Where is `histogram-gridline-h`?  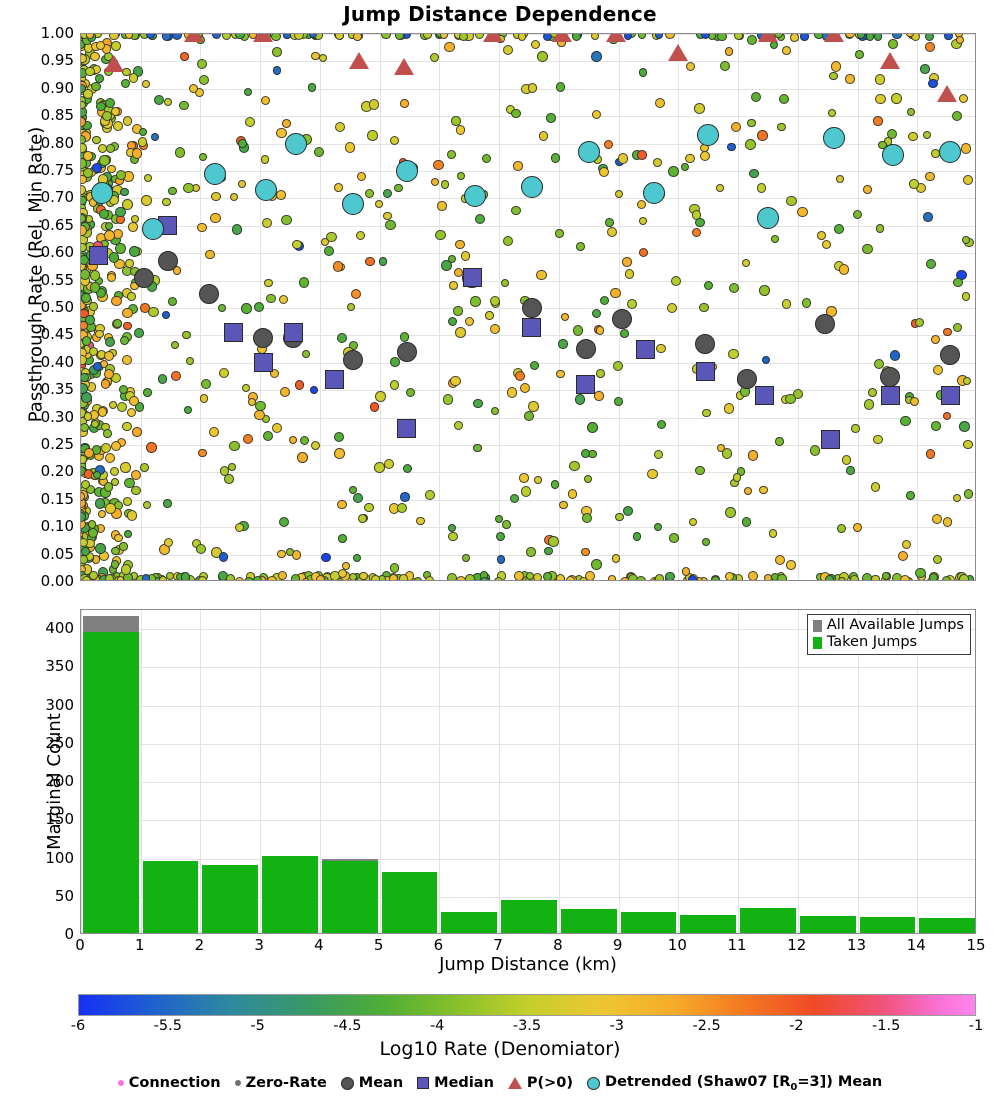
histogram-gridline-h is located at coordinates (528, 859).